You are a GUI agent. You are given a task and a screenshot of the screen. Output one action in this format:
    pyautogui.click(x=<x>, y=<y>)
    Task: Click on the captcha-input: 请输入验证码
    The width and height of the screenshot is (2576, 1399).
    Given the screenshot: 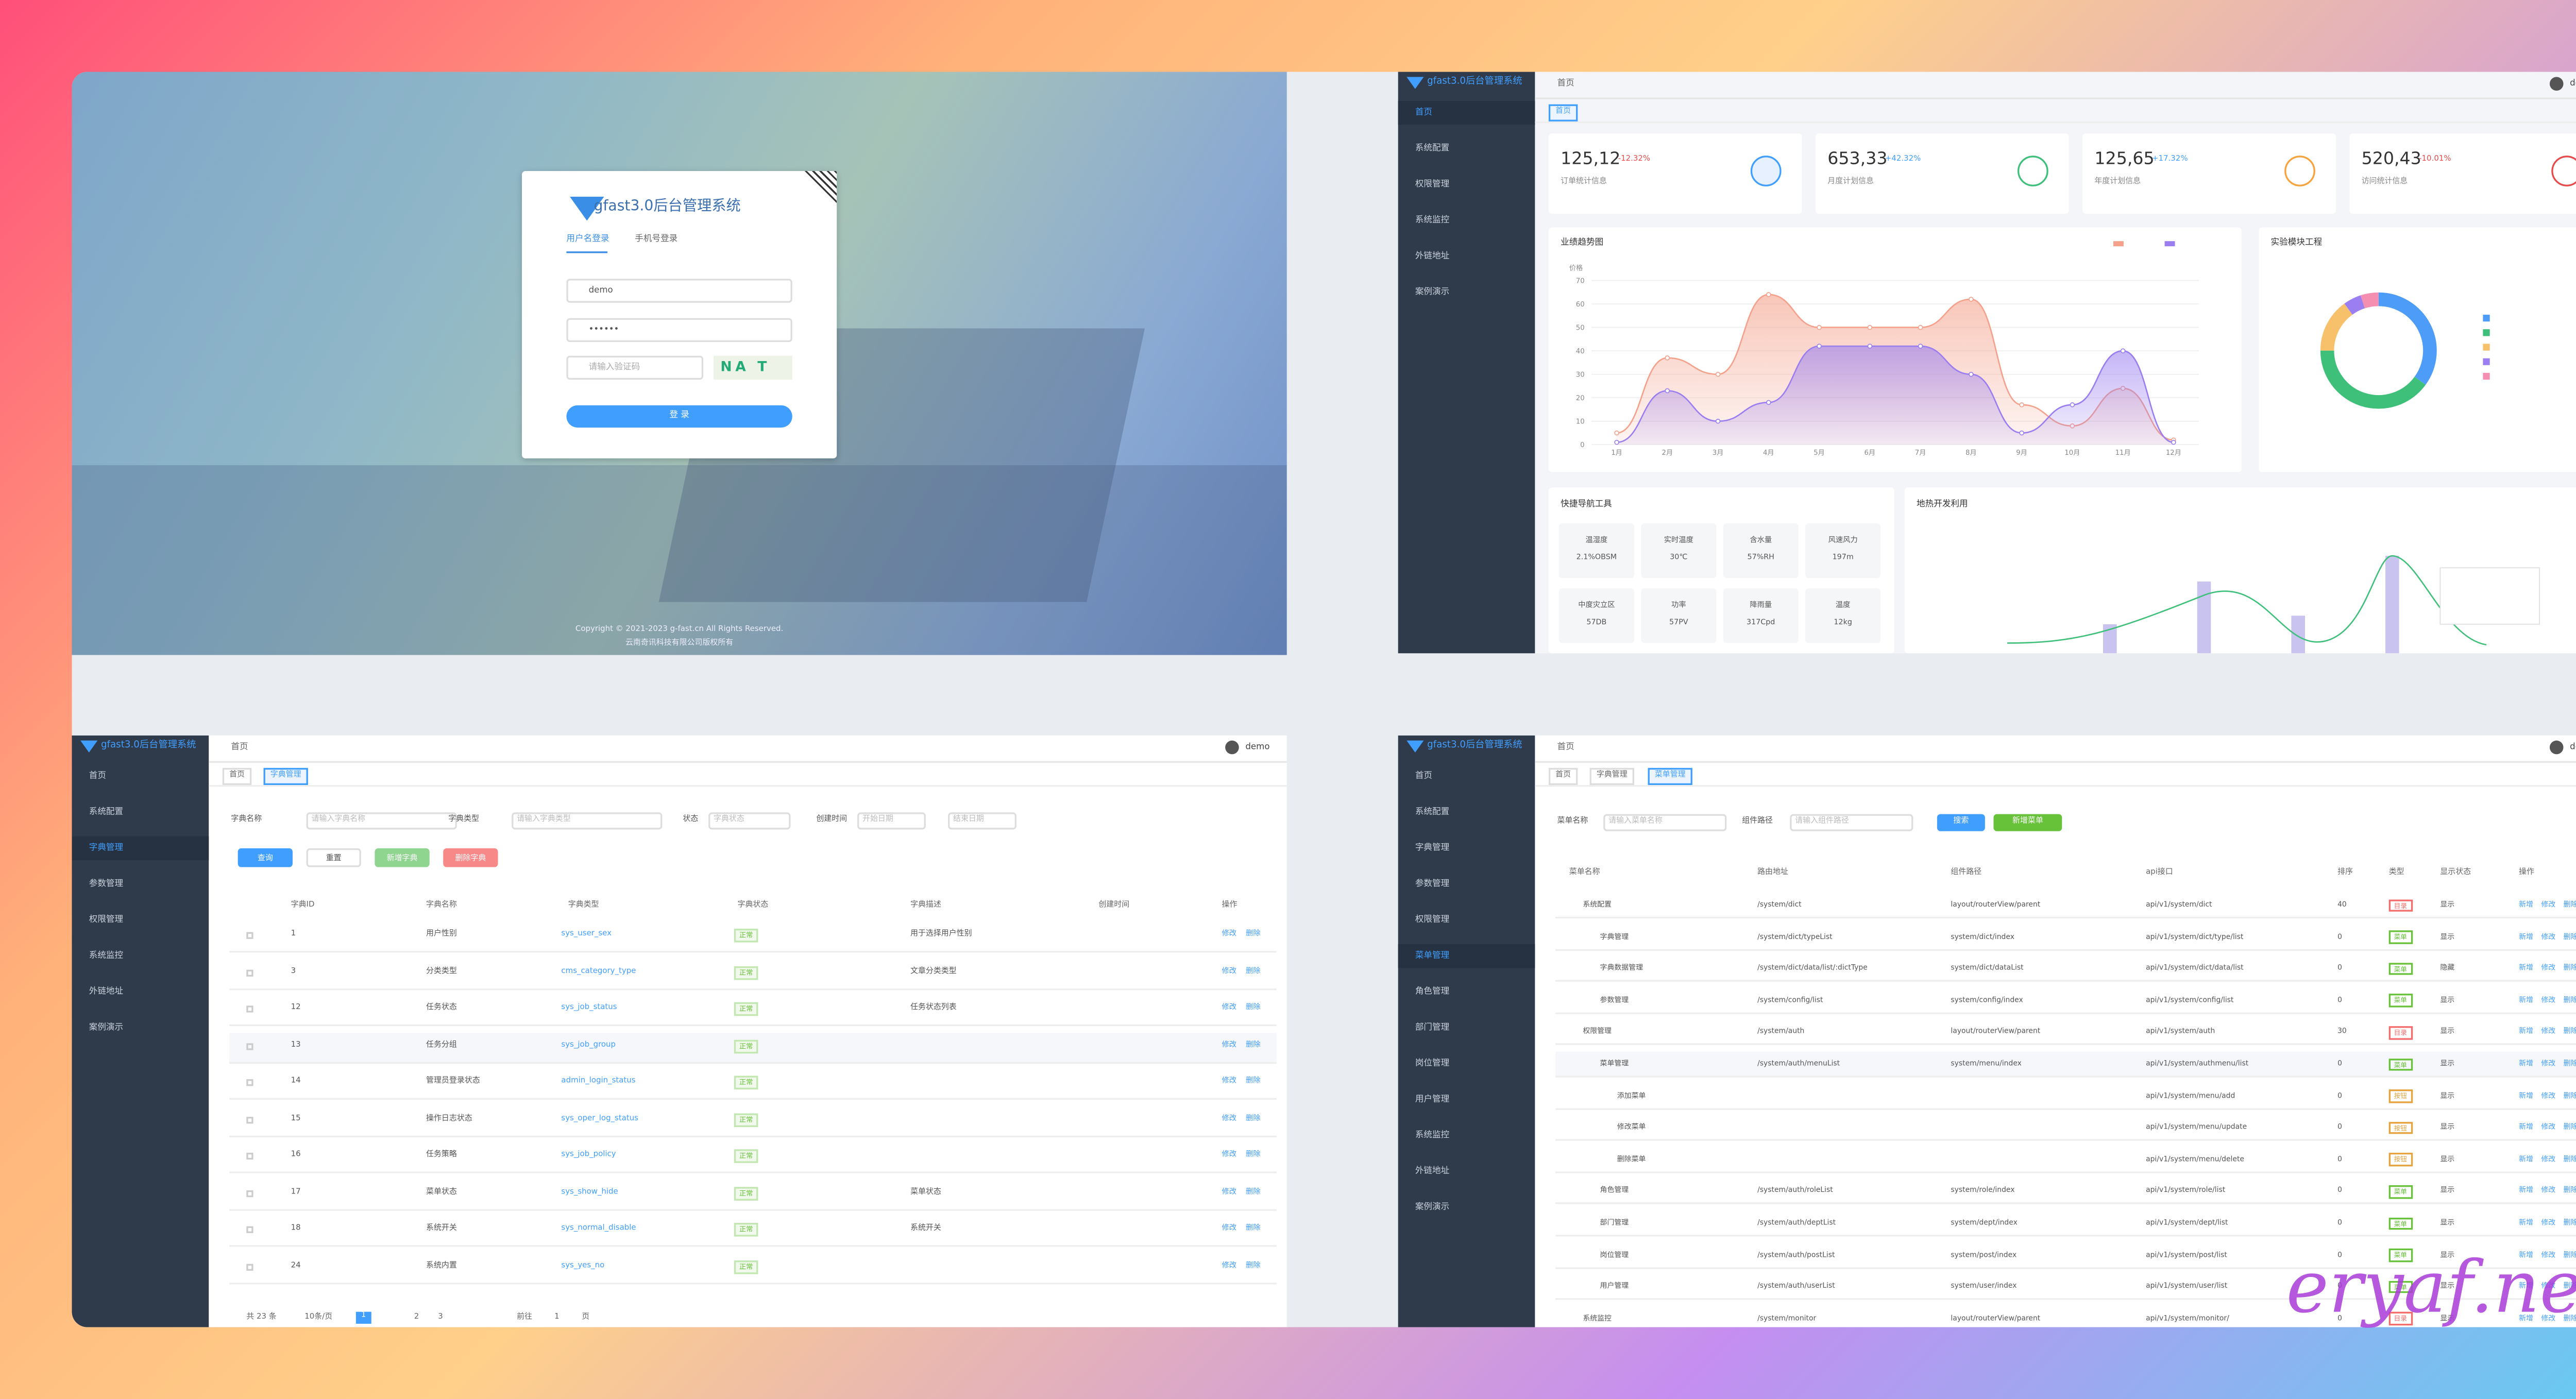 What is the action you would take?
    pyautogui.click(x=635, y=367)
    